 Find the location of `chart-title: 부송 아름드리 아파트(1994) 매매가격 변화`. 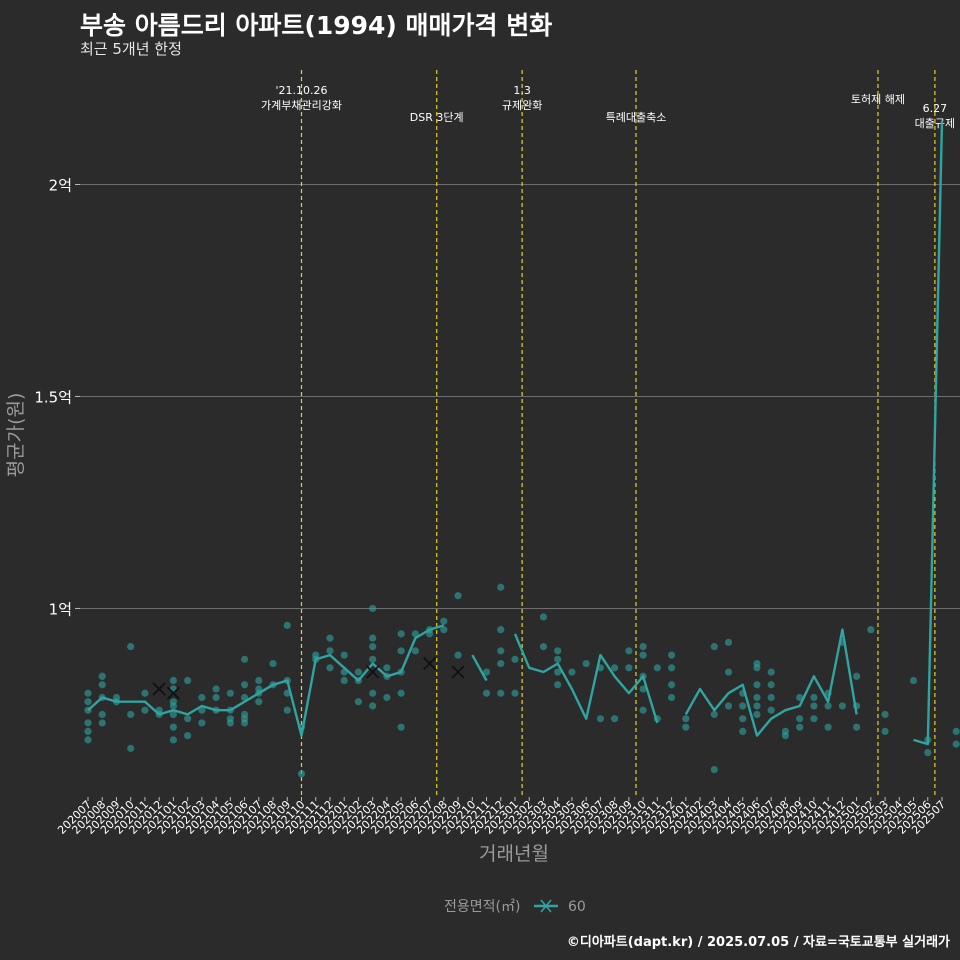

chart-title: 부송 아름드리 아파트(1994) 매매가격 변화 is located at coordinates (316, 25).